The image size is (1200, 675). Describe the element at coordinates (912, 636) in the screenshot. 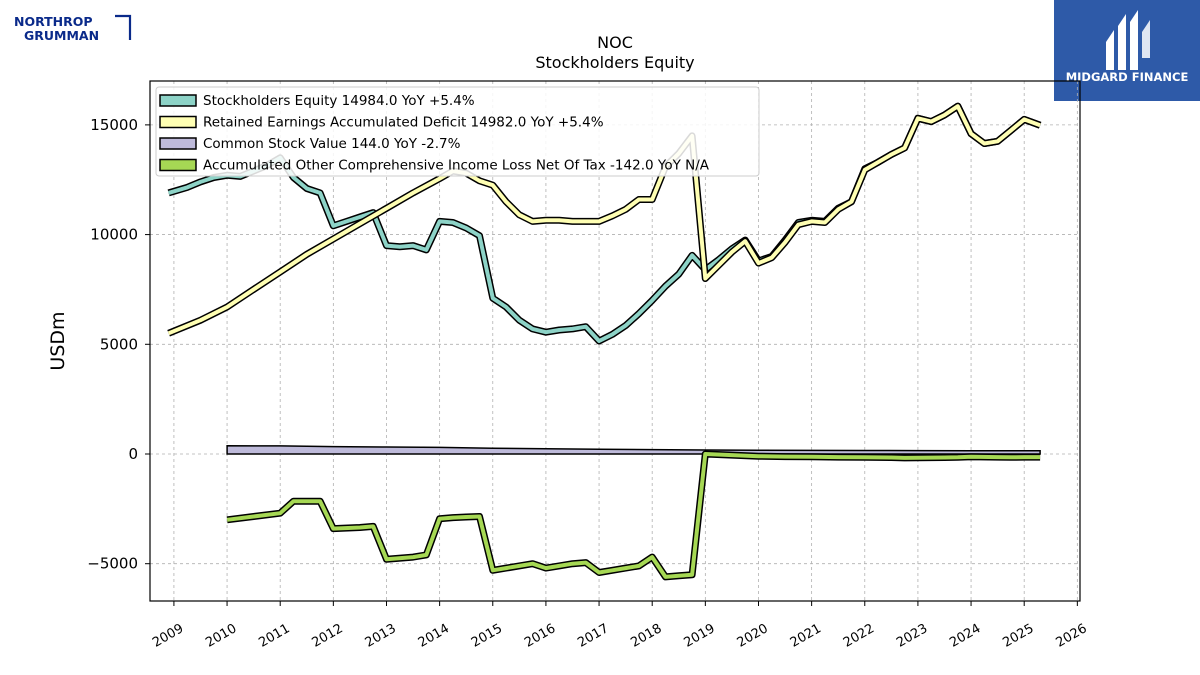

I see `x-tick-label: 2023` at that location.